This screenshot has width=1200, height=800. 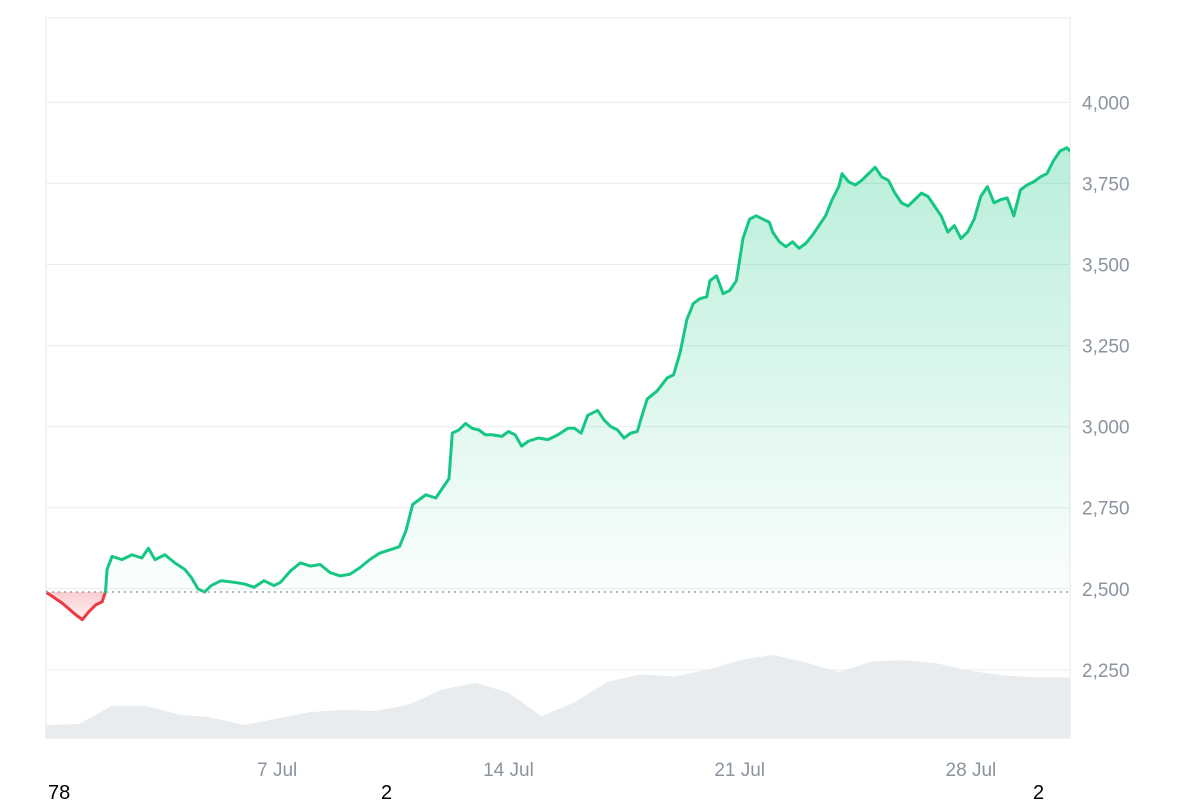 What do you see at coordinates (59, 791) in the screenshot?
I see `corner-label-left: 78` at bounding box center [59, 791].